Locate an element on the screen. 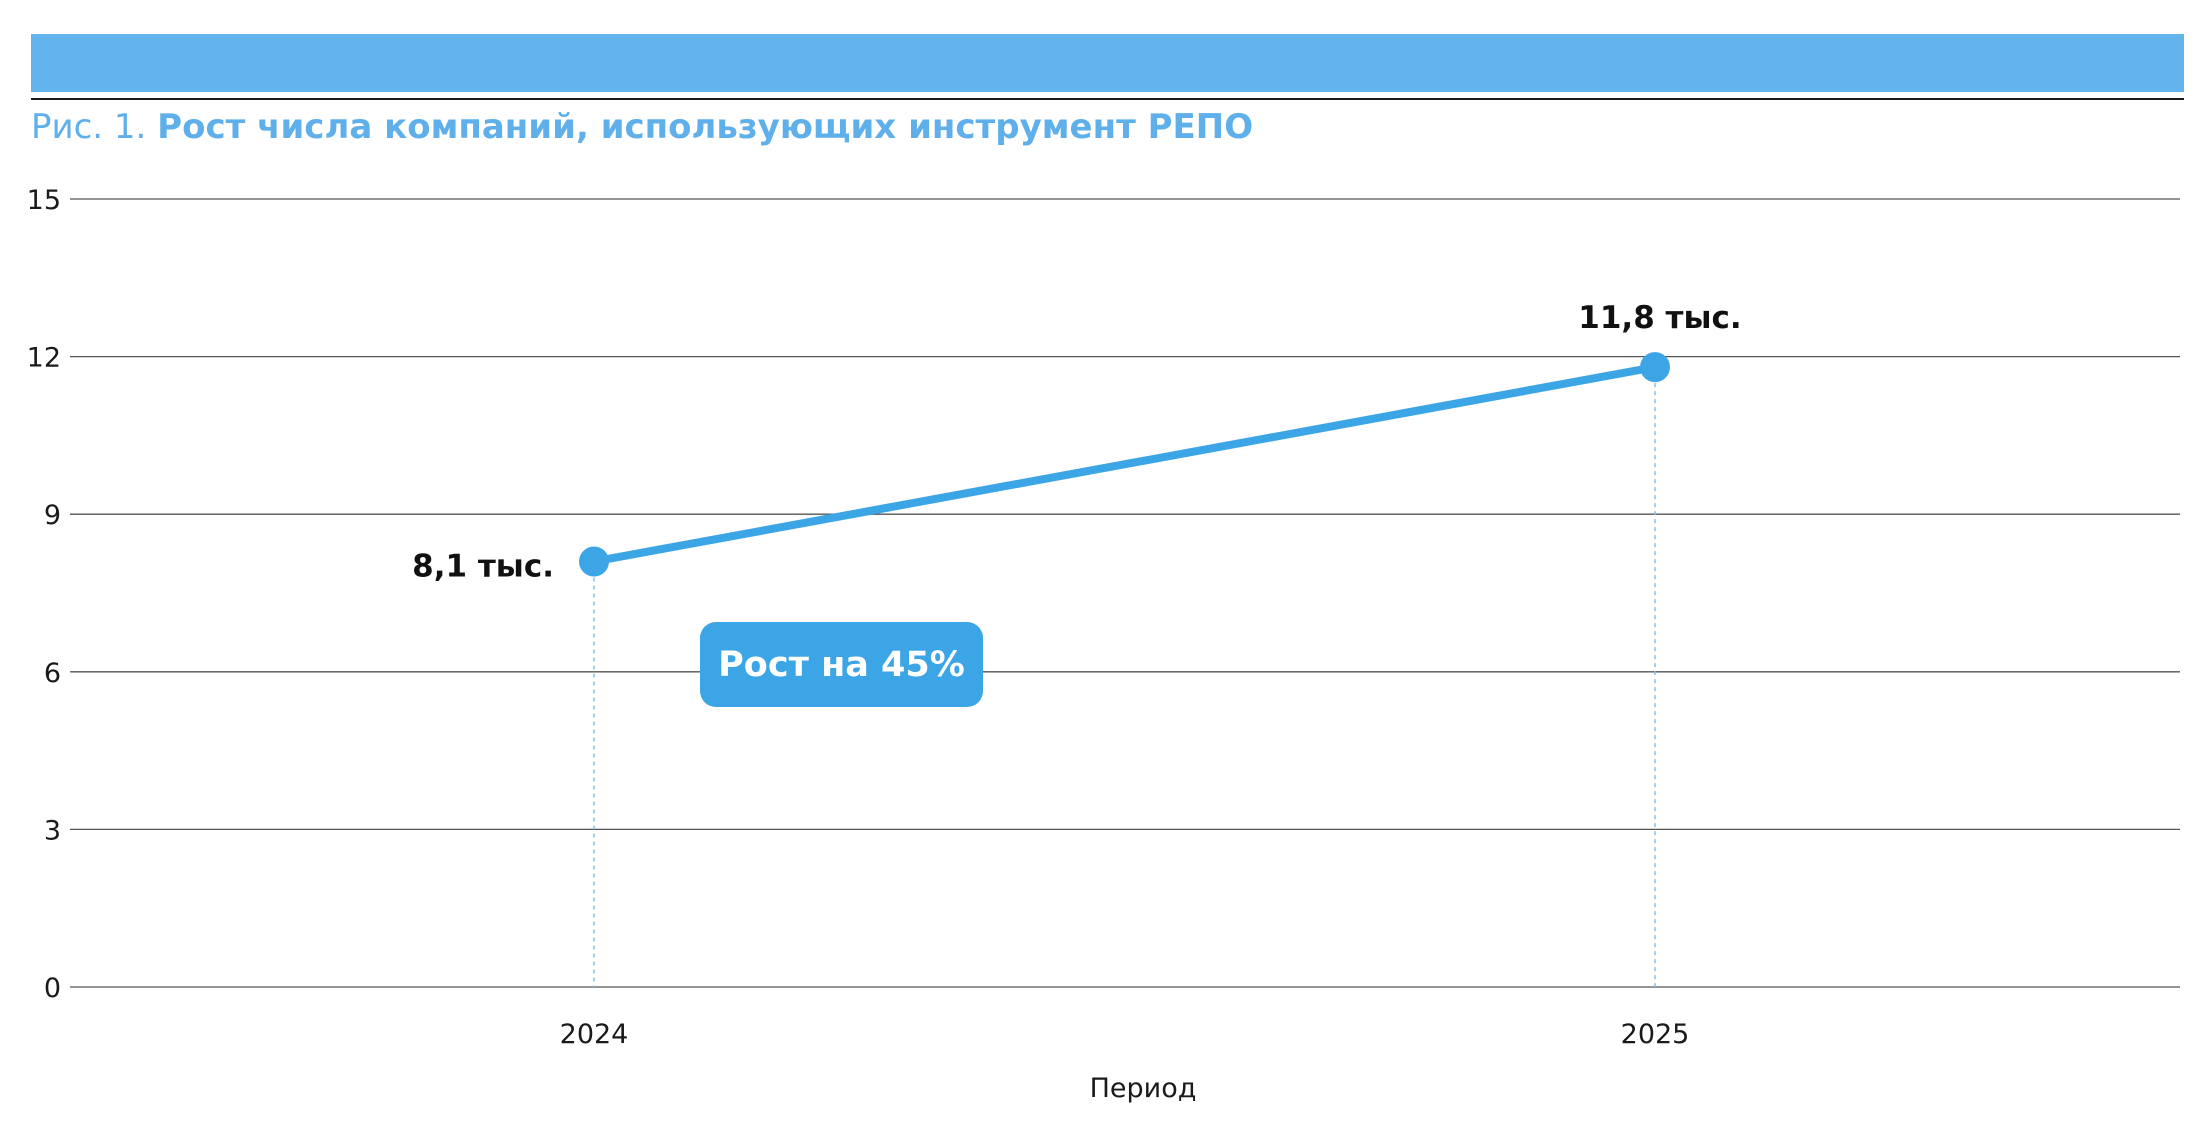 Image resolution: width=2209 pixels, height=1136 pixels. y-tick-label: 9 is located at coordinates (52, 515).